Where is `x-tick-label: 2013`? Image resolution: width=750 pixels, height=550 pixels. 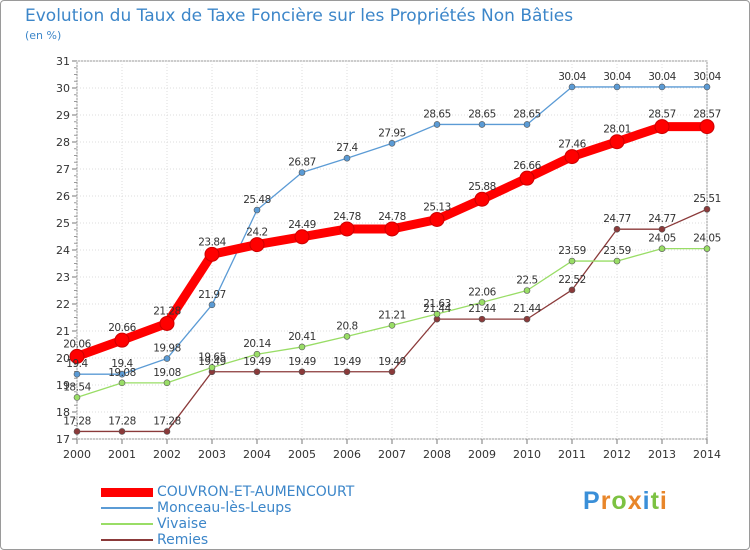 x-tick-label: 2013 is located at coordinates (662, 454).